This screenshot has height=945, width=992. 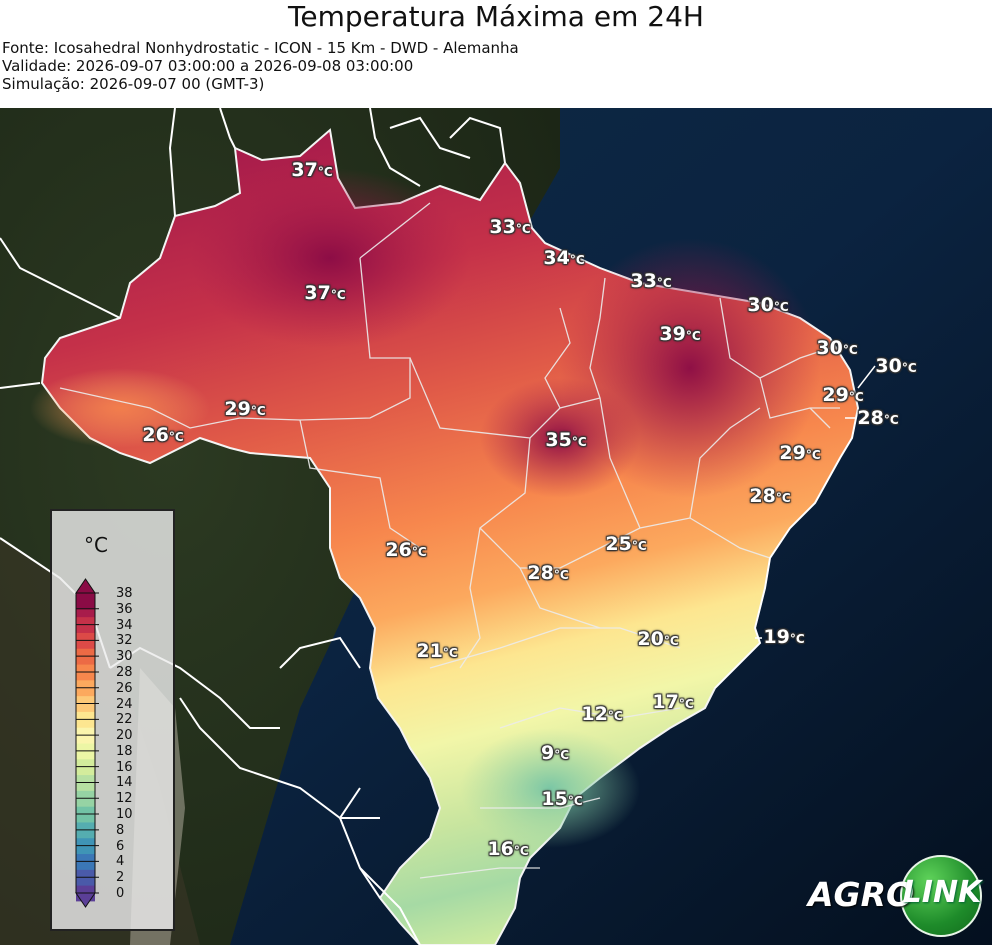 I want to click on legend-tick-label: 0, so click(x=120, y=893).